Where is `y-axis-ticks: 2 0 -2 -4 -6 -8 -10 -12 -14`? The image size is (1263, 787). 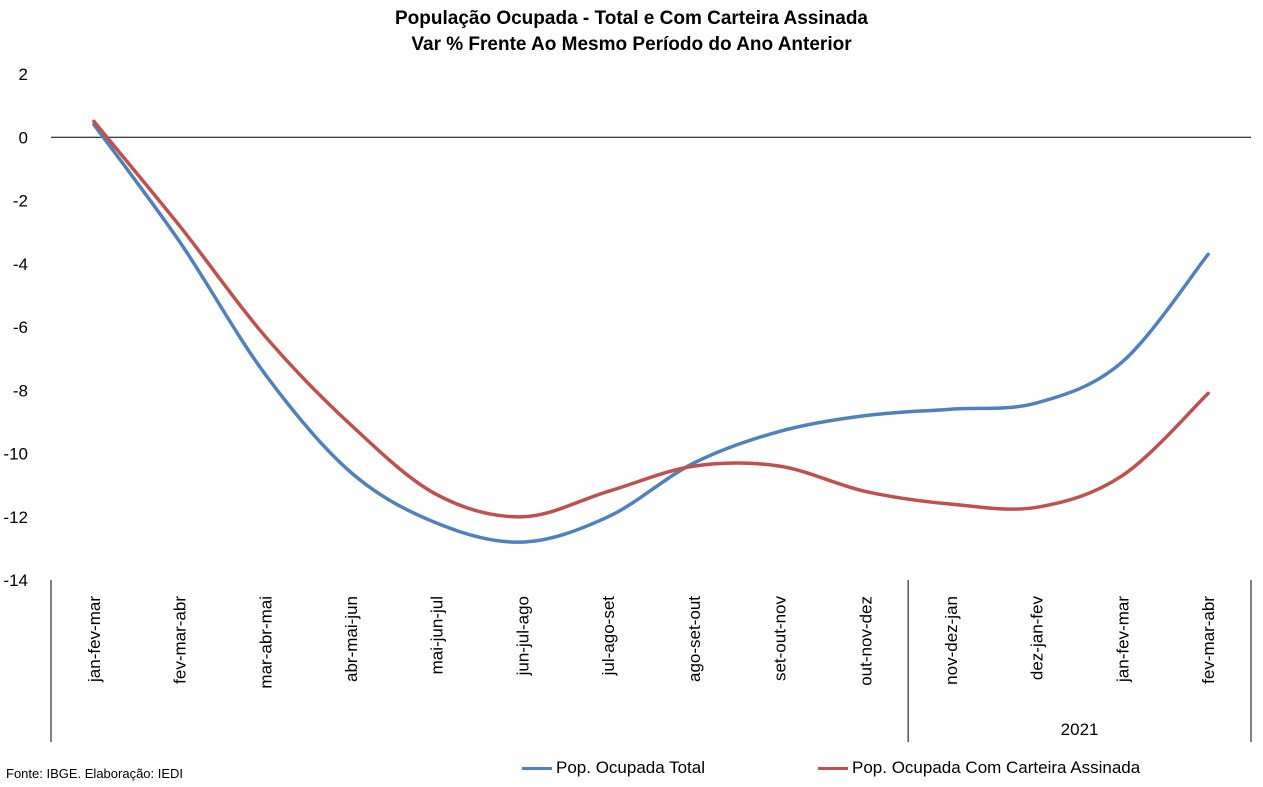
y-axis-ticks: 2 0 -2 -4 -6 -8 -10 -12 -14 is located at coordinates (15, 327).